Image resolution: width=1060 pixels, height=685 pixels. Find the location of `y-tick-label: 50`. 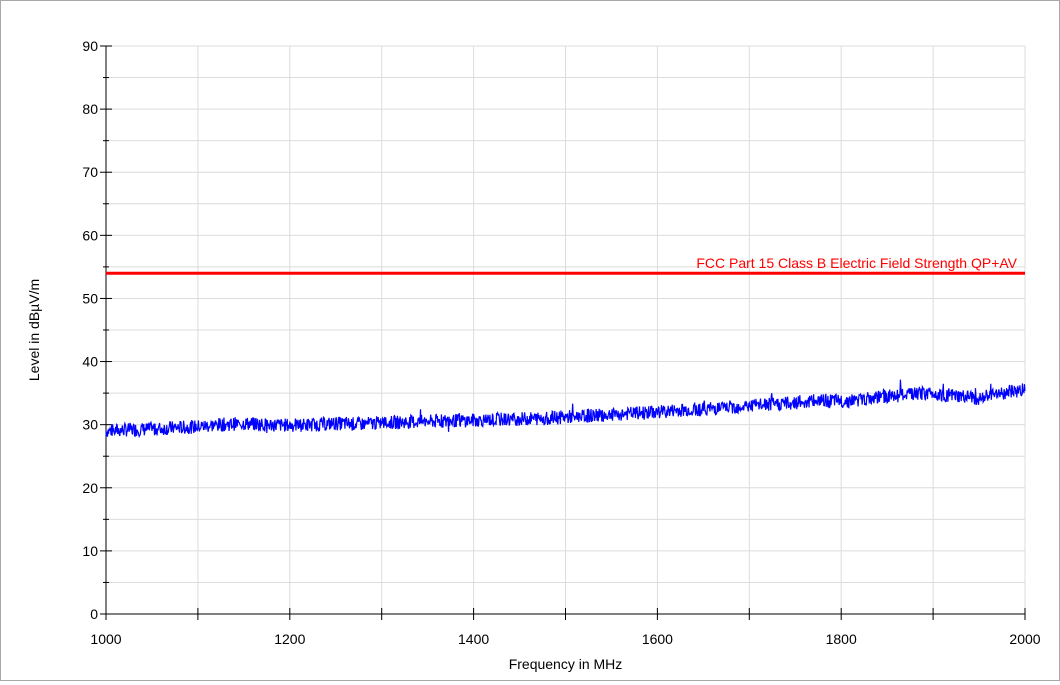

y-tick-label: 50 is located at coordinates (90, 298).